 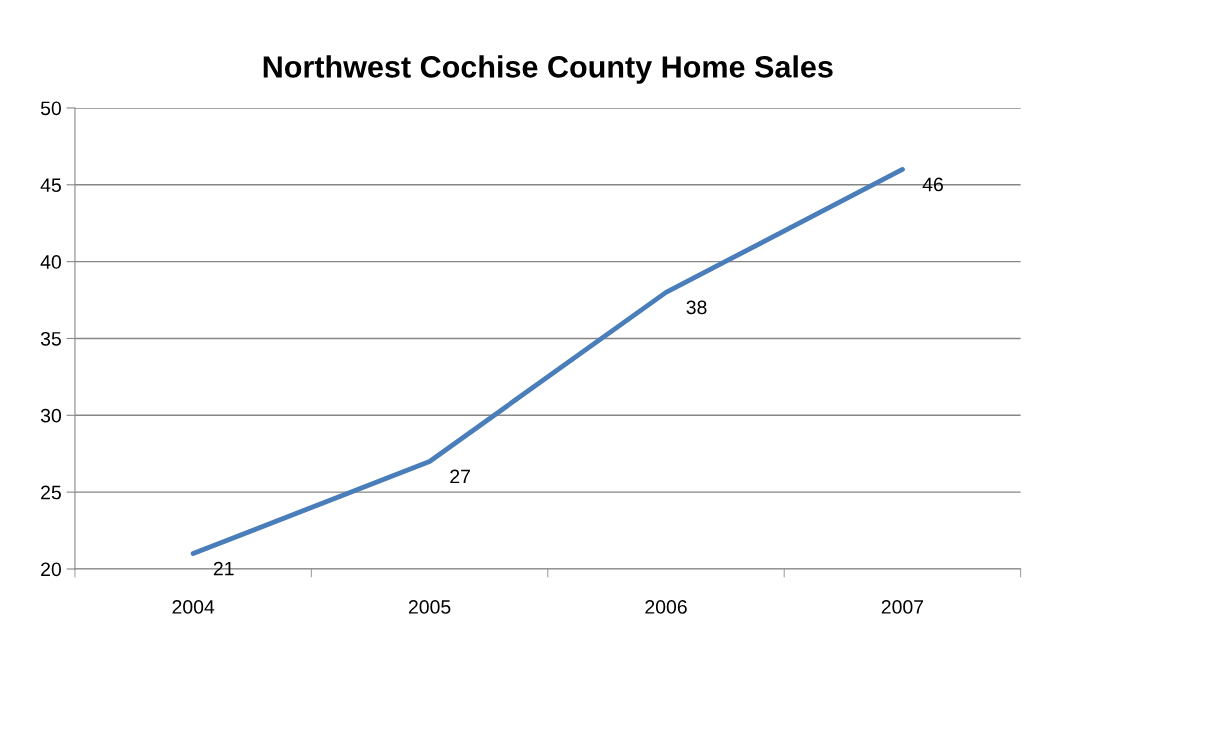 What do you see at coordinates (223, 568) in the screenshot?
I see `data-label: 21` at bounding box center [223, 568].